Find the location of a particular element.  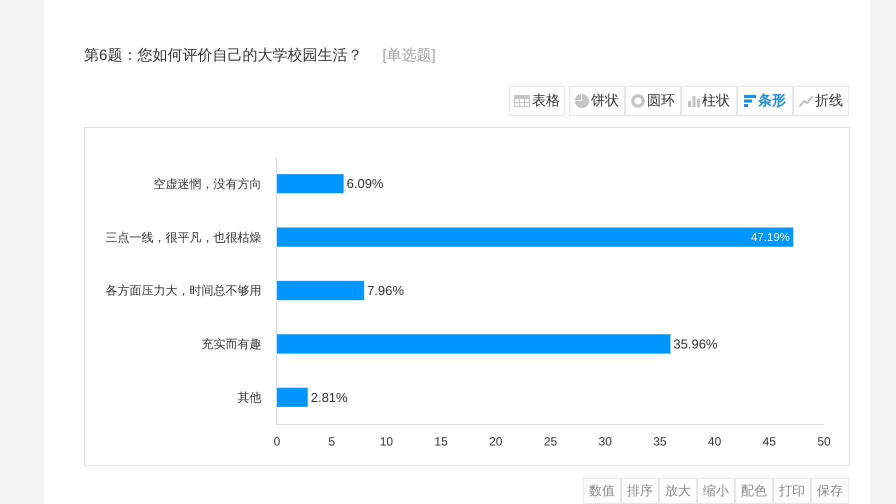

tool-button: 放大 is located at coordinates (678, 491).